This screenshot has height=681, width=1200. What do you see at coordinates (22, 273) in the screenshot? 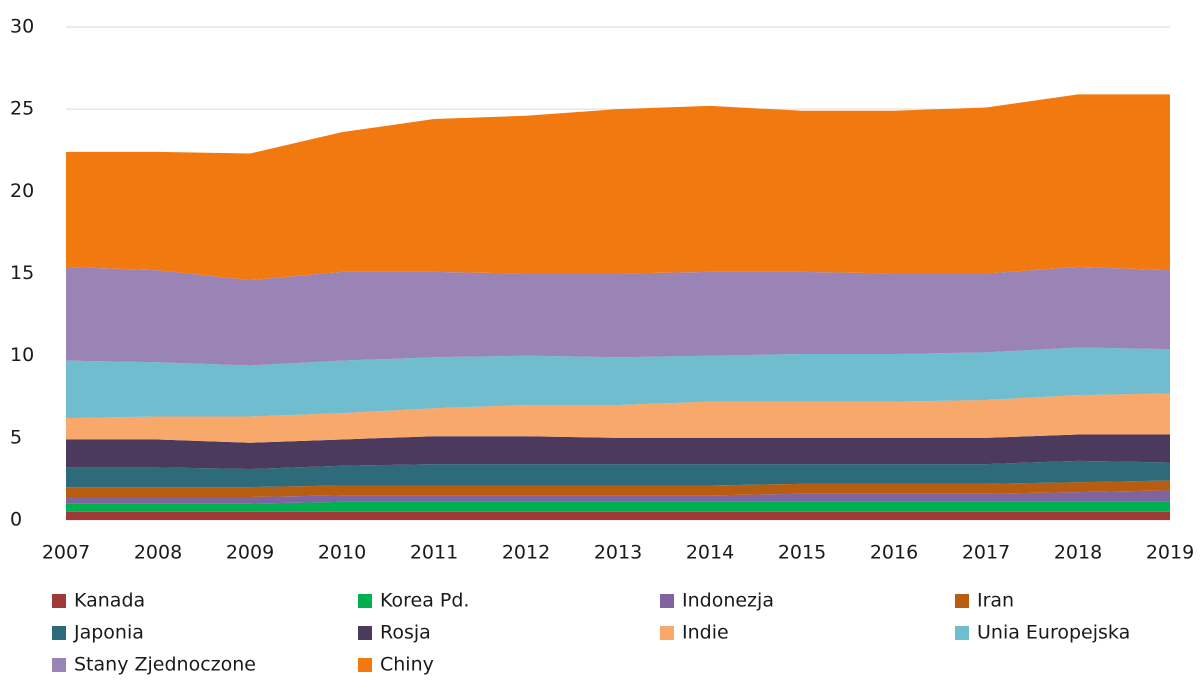
I see `y-tick-label: 15` at bounding box center [22, 273].